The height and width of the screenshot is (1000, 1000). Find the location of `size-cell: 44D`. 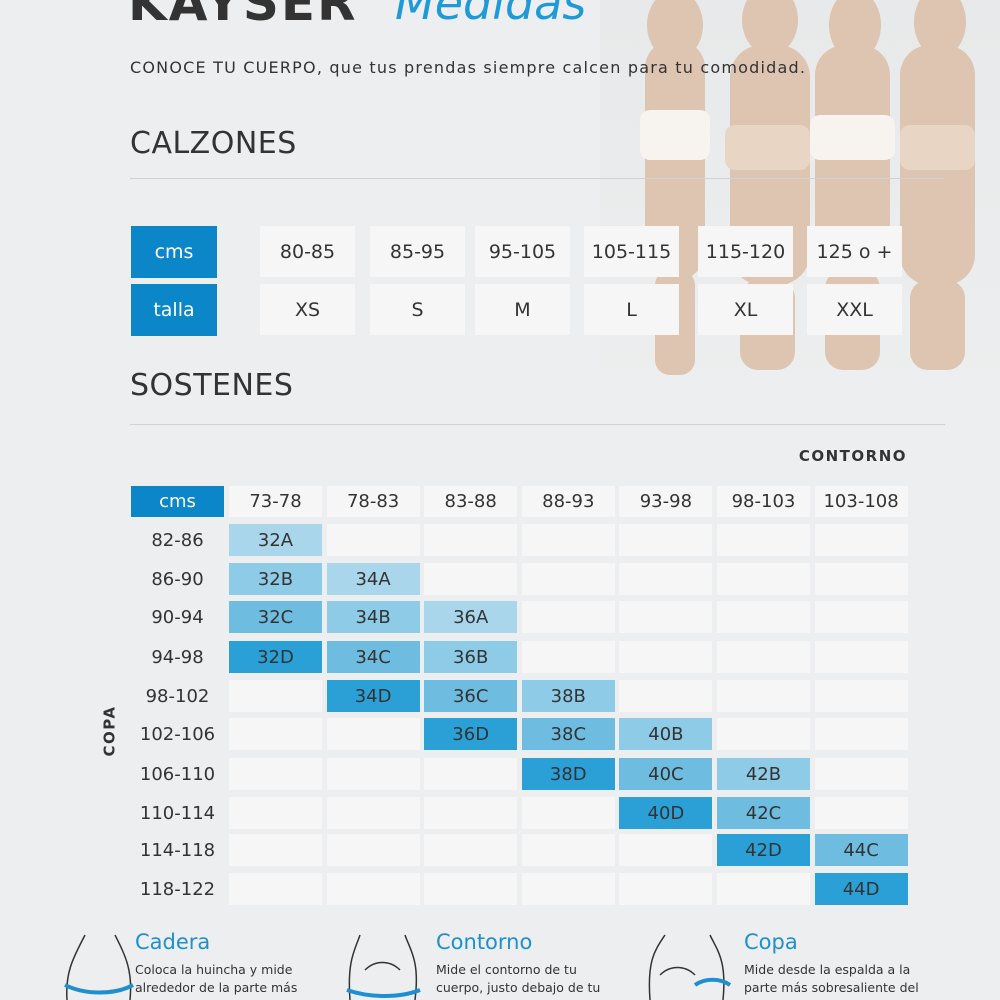

size-cell: 44D is located at coordinates (861, 889).